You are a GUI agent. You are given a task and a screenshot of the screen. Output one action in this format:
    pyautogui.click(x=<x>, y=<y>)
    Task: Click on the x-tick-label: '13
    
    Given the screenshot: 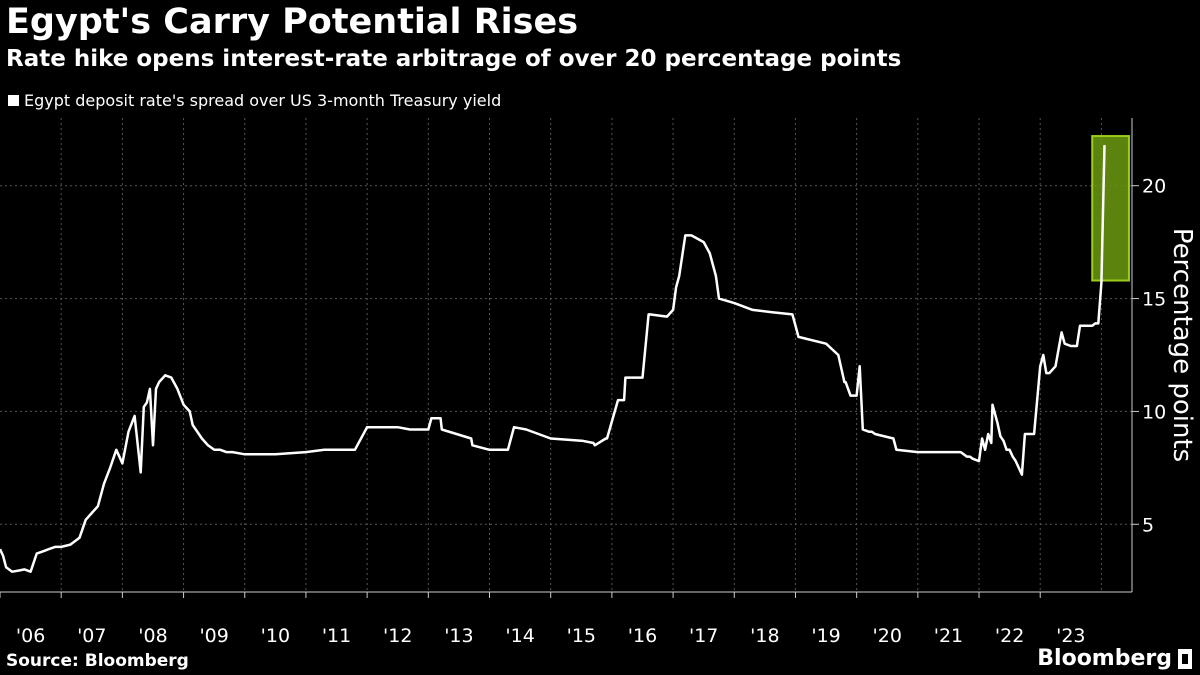 What is the action you would take?
    pyautogui.click(x=458, y=636)
    